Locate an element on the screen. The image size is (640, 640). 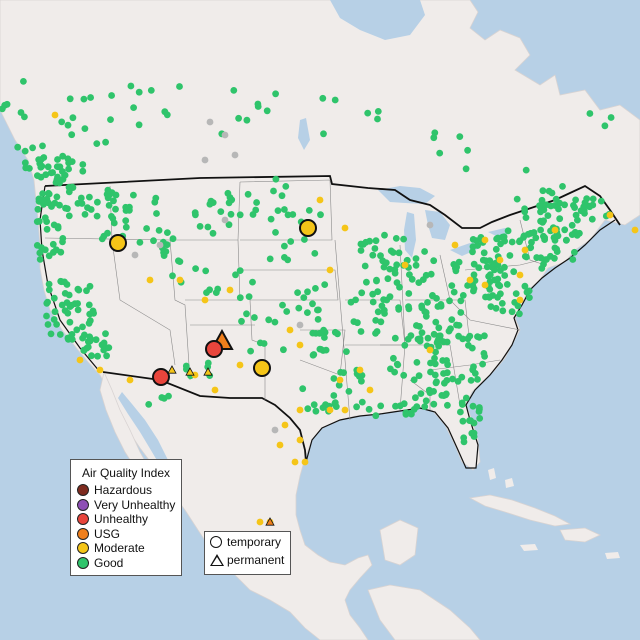
usg-permanent-monitor is located at coordinates (270, 521).